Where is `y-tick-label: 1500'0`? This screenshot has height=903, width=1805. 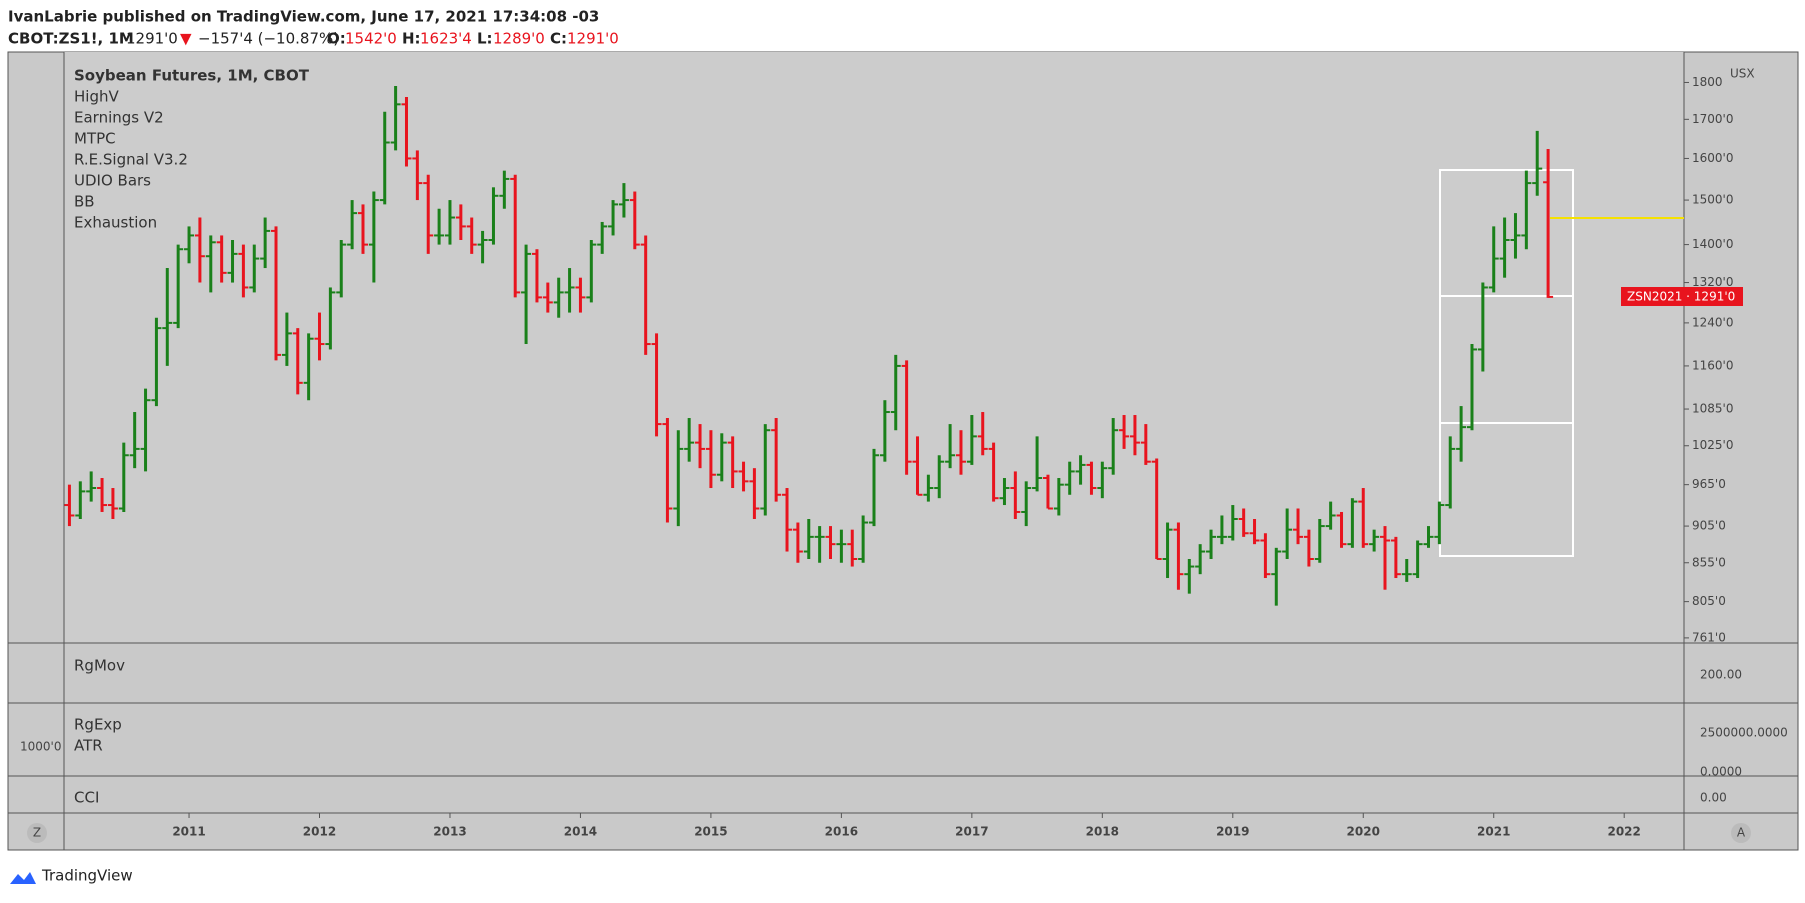 y-tick-label: 1500'0 is located at coordinates (1712, 200).